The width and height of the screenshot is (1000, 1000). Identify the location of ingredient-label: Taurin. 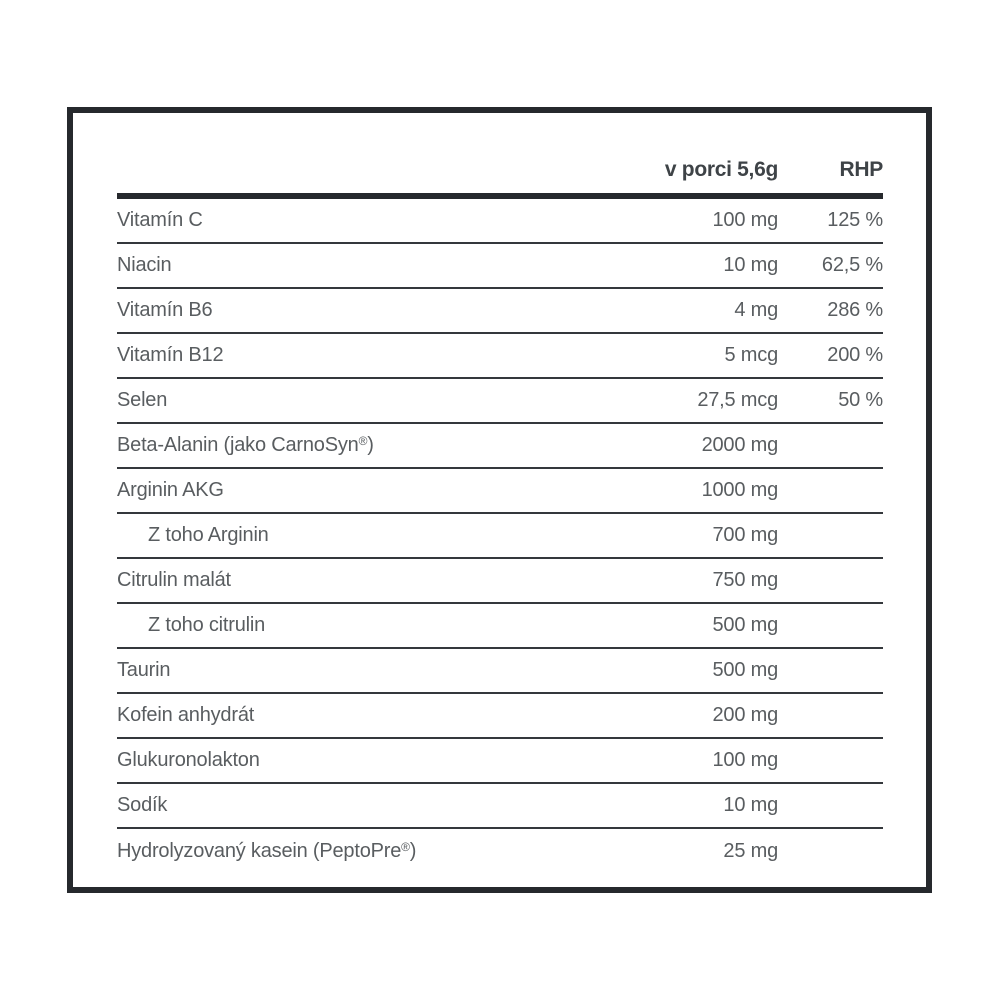
(367, 670).